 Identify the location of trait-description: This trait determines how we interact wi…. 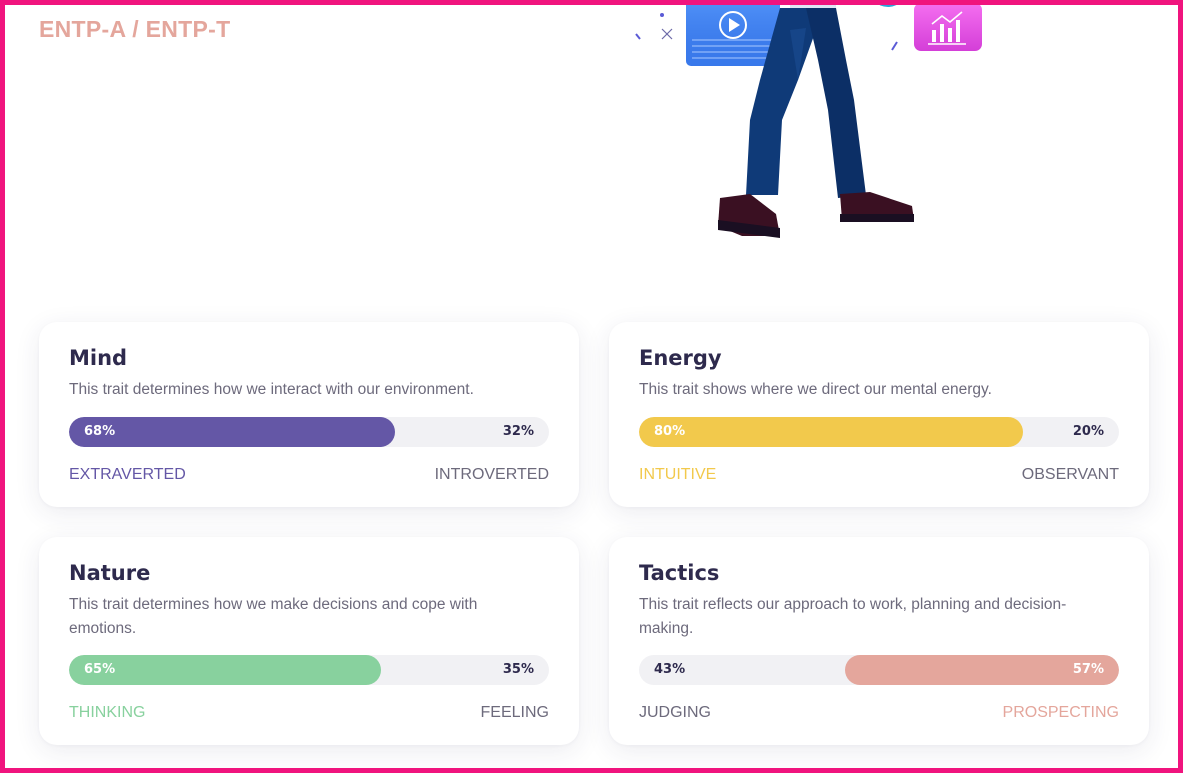
(271, 389).